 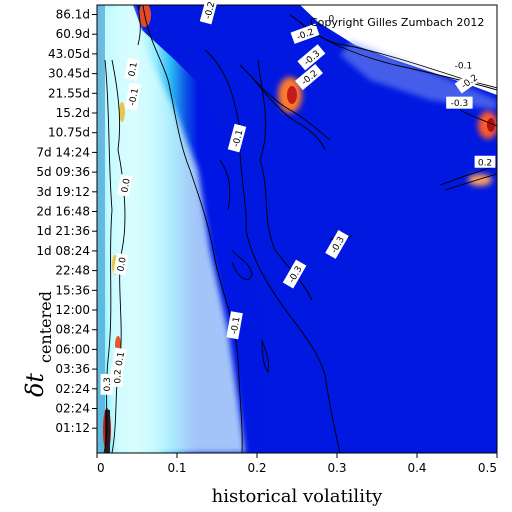 What do you see at coordinates (63, 152) in the screenshot?
I see `y-tick-label: 7d 14:24` at bounding box center [63, 152].